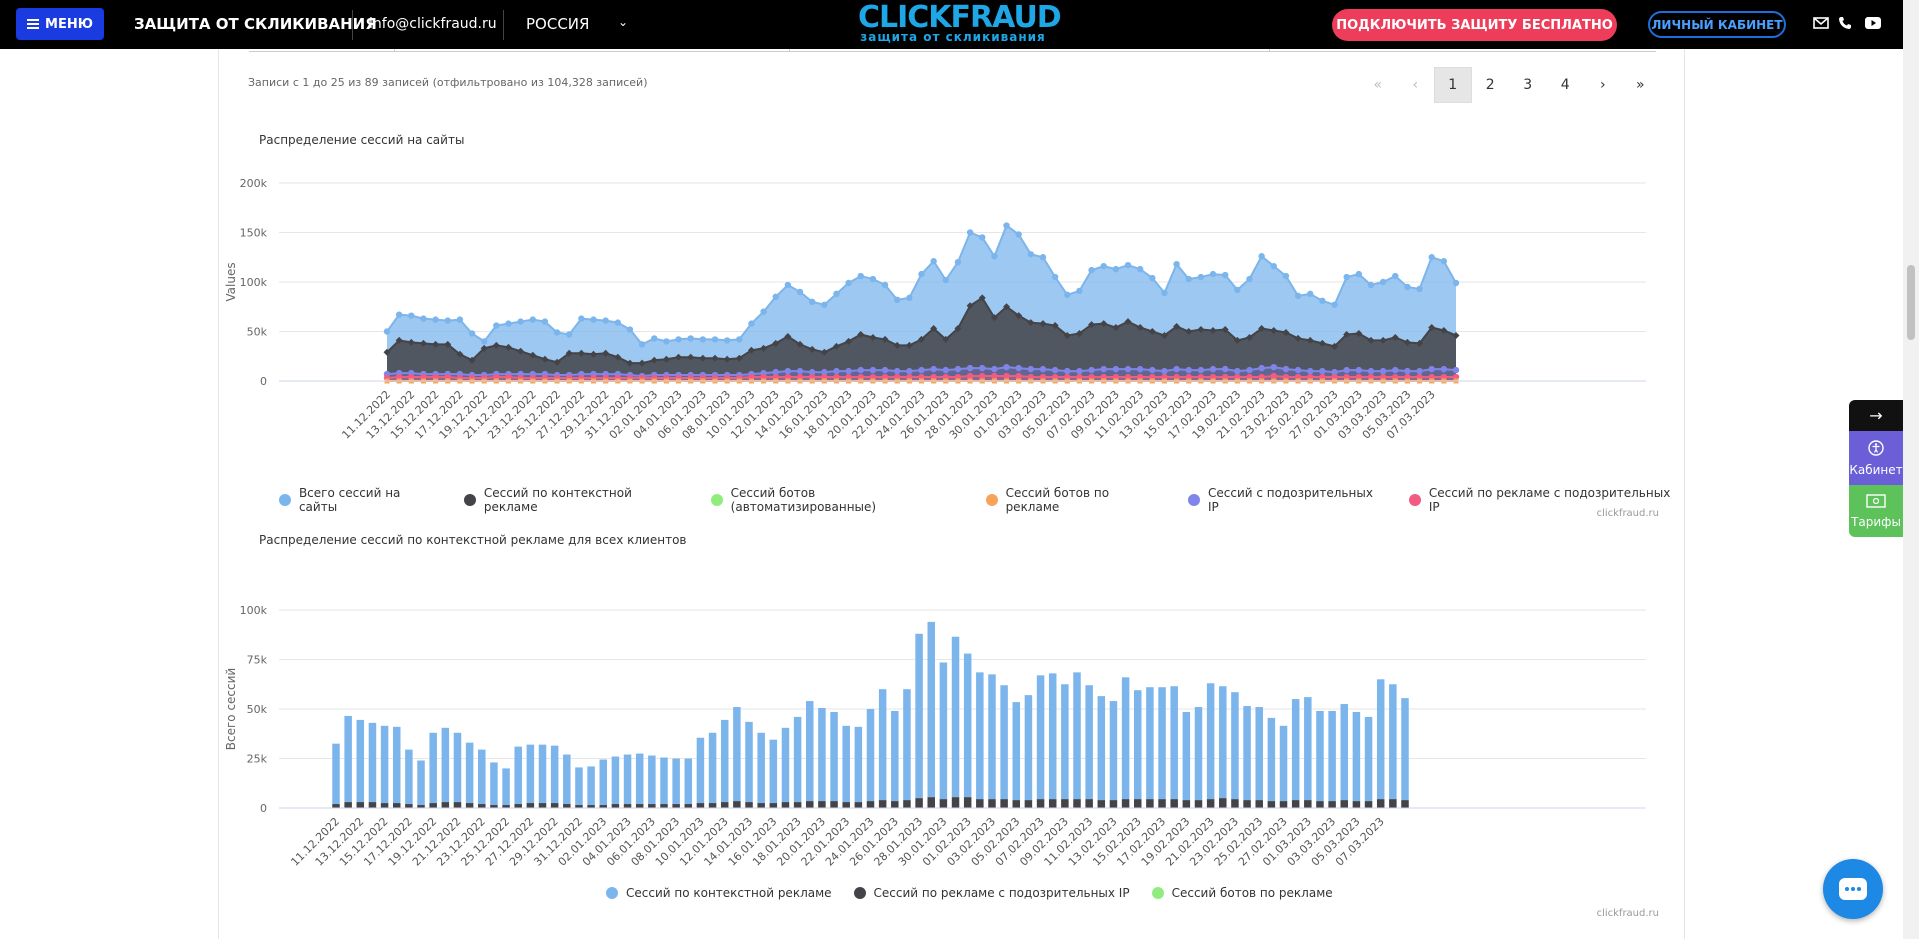 This screenshot has height=939, width=1919. What do you see at coordinates (558, 24) in the screenshot?
I see `region-select: РОССИЯ` at bounding box center [558, 24].